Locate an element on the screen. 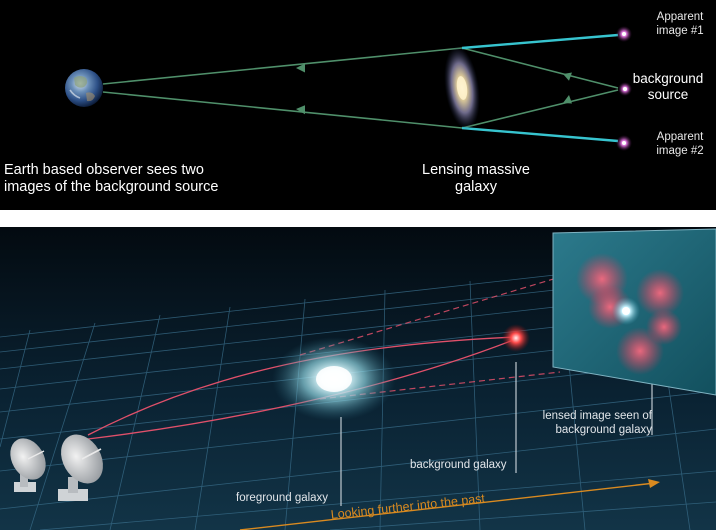 This screenshot has width=716, height=530. apparent-image-1-caption: Apparent image #1 is located at coordinates (680, 24).